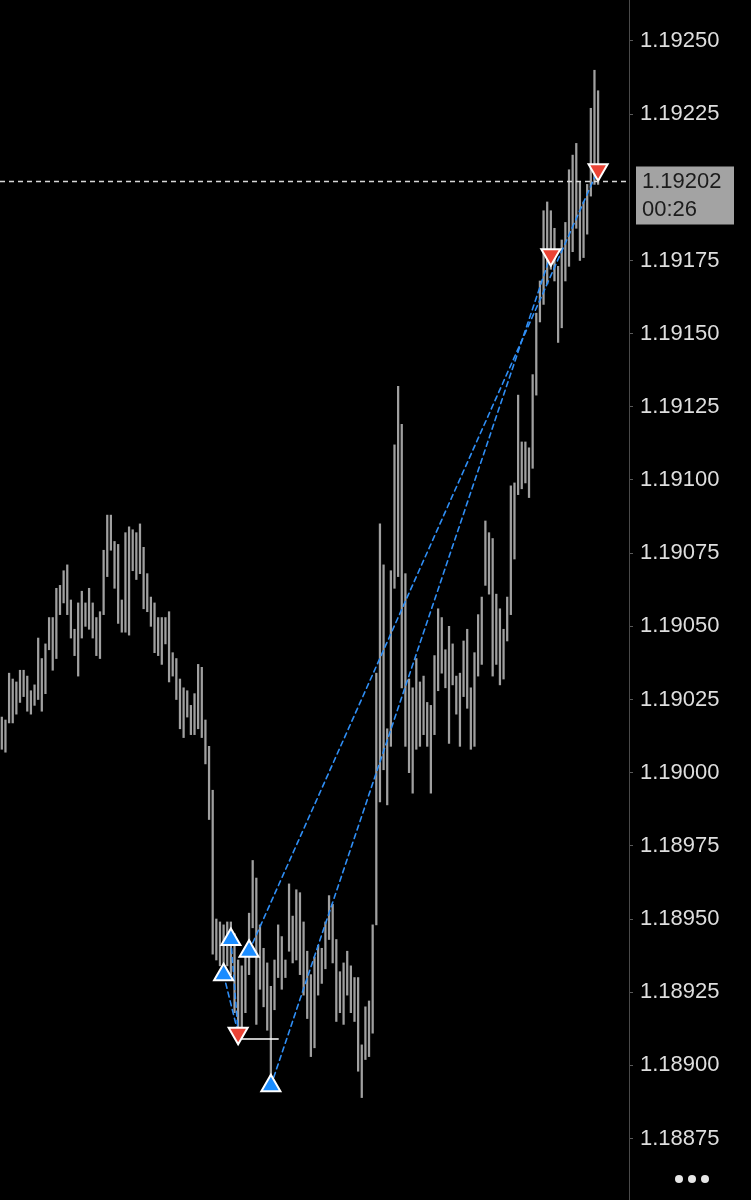  What do you see at coordinates (680, 771) in the screenshot?
I see `y-tick-label: 1.19000` at bounding box center [680, 771].